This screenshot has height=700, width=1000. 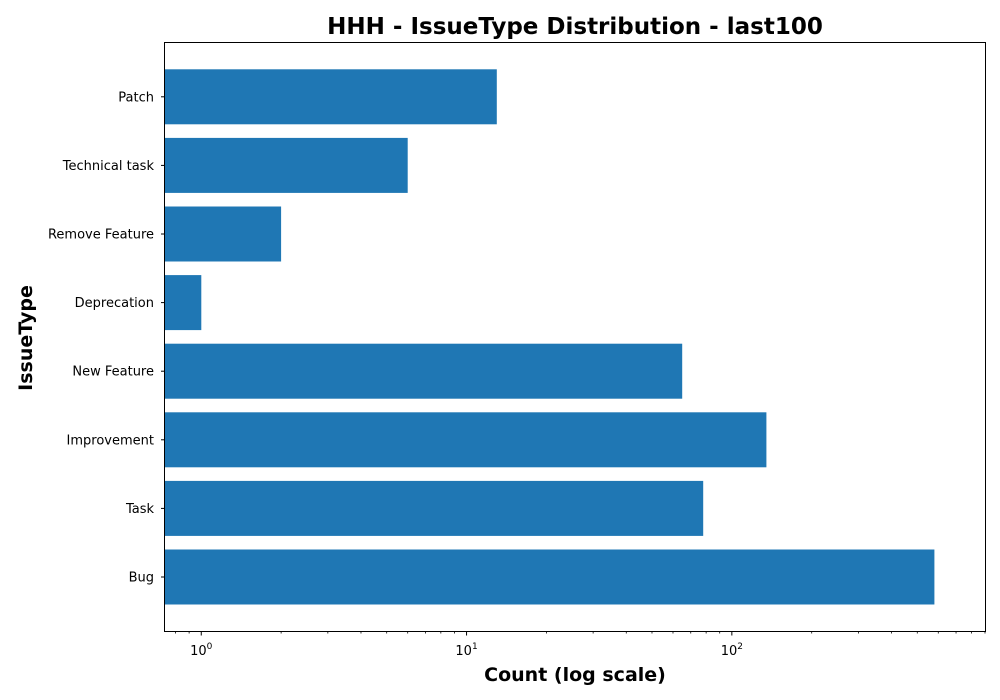 I want to click on y-axis-title: IssueType, so click(x=26, y=338).